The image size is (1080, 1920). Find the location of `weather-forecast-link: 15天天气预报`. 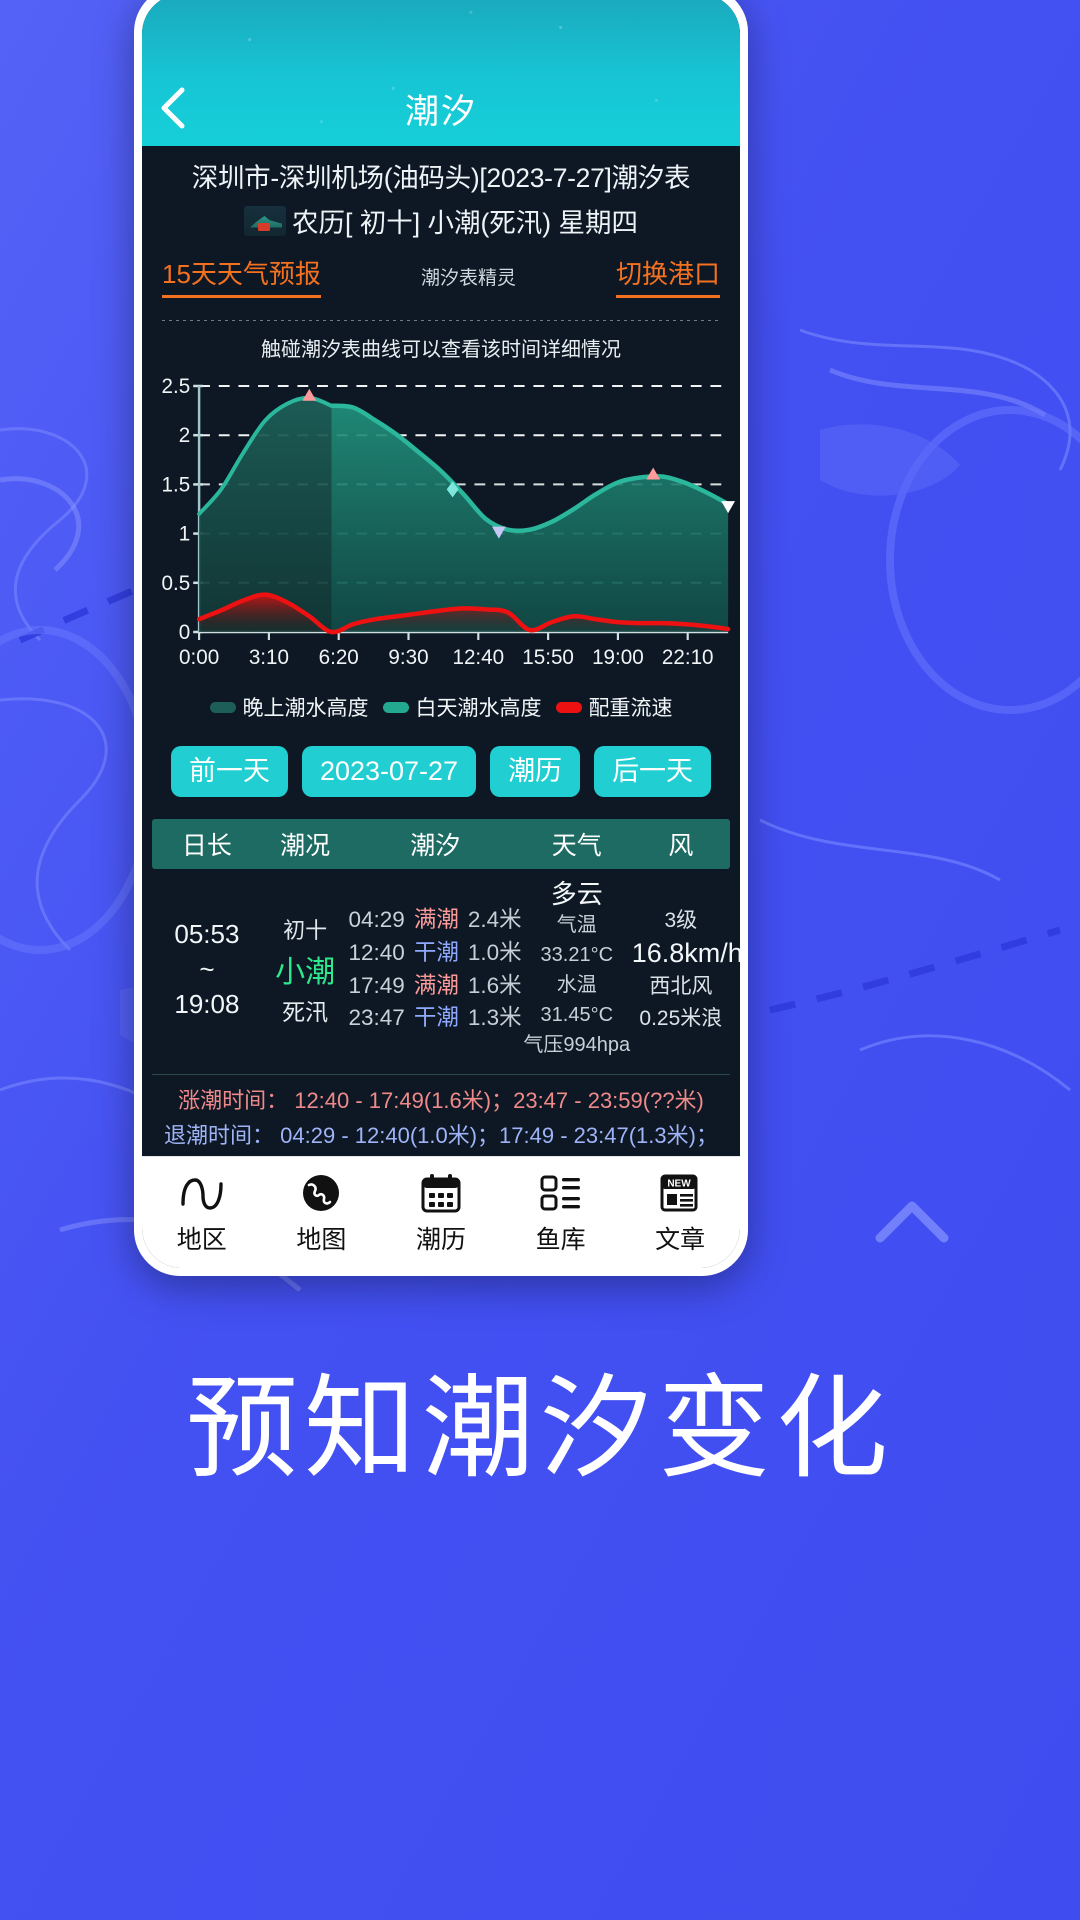

weather-forecast-link: 15天天气预报 is located at coordinates (241, 276).